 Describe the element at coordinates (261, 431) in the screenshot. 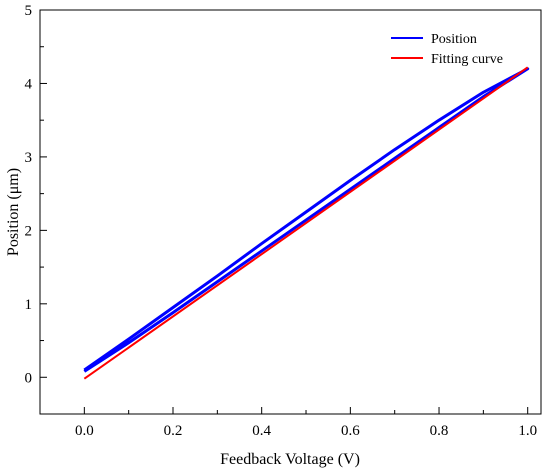

I see `x-tick-label: 0.4` at that location.